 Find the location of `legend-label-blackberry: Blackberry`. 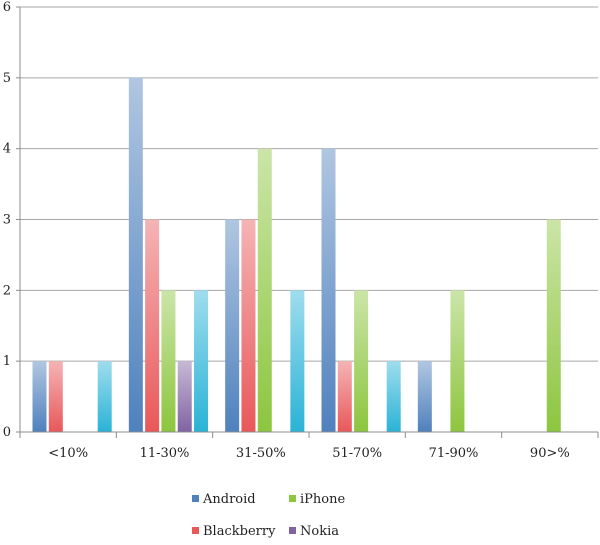

legend-label-blackberry: Blackberry is located at coordinates (239, 531).